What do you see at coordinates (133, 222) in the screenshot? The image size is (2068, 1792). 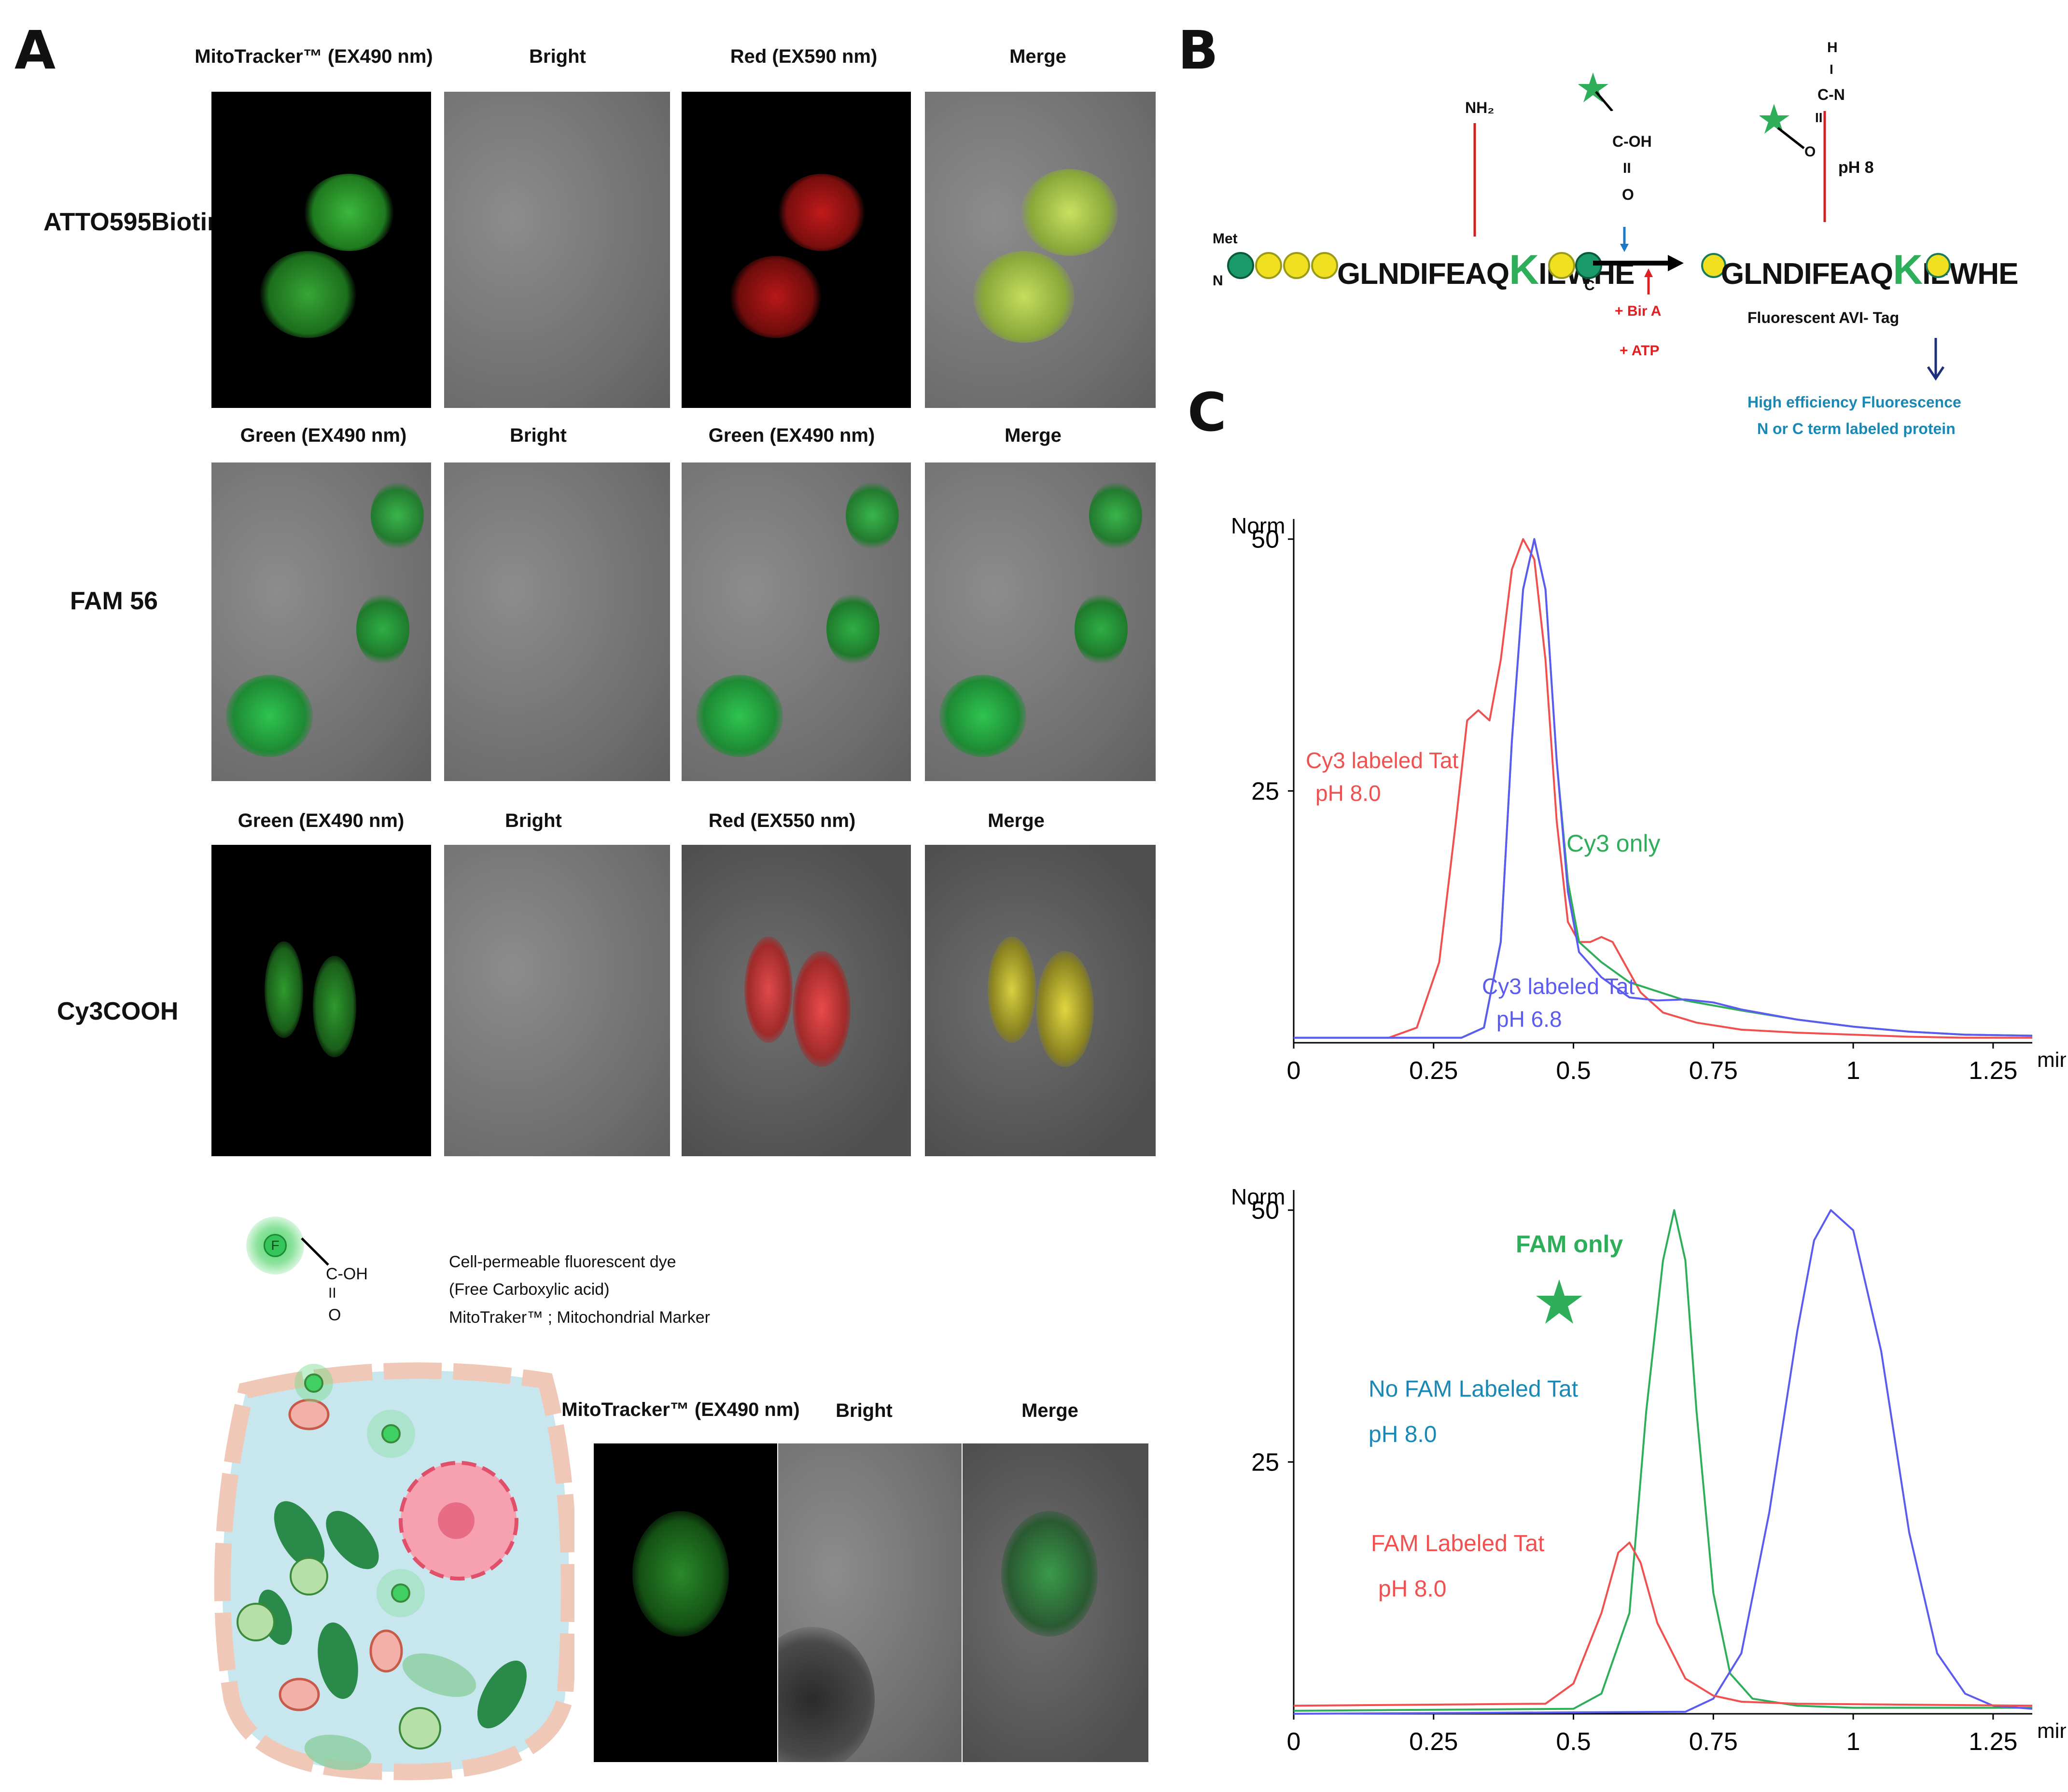 I see `row-label-atto: ATTO595Biotin` at bounding box center [133, 222].